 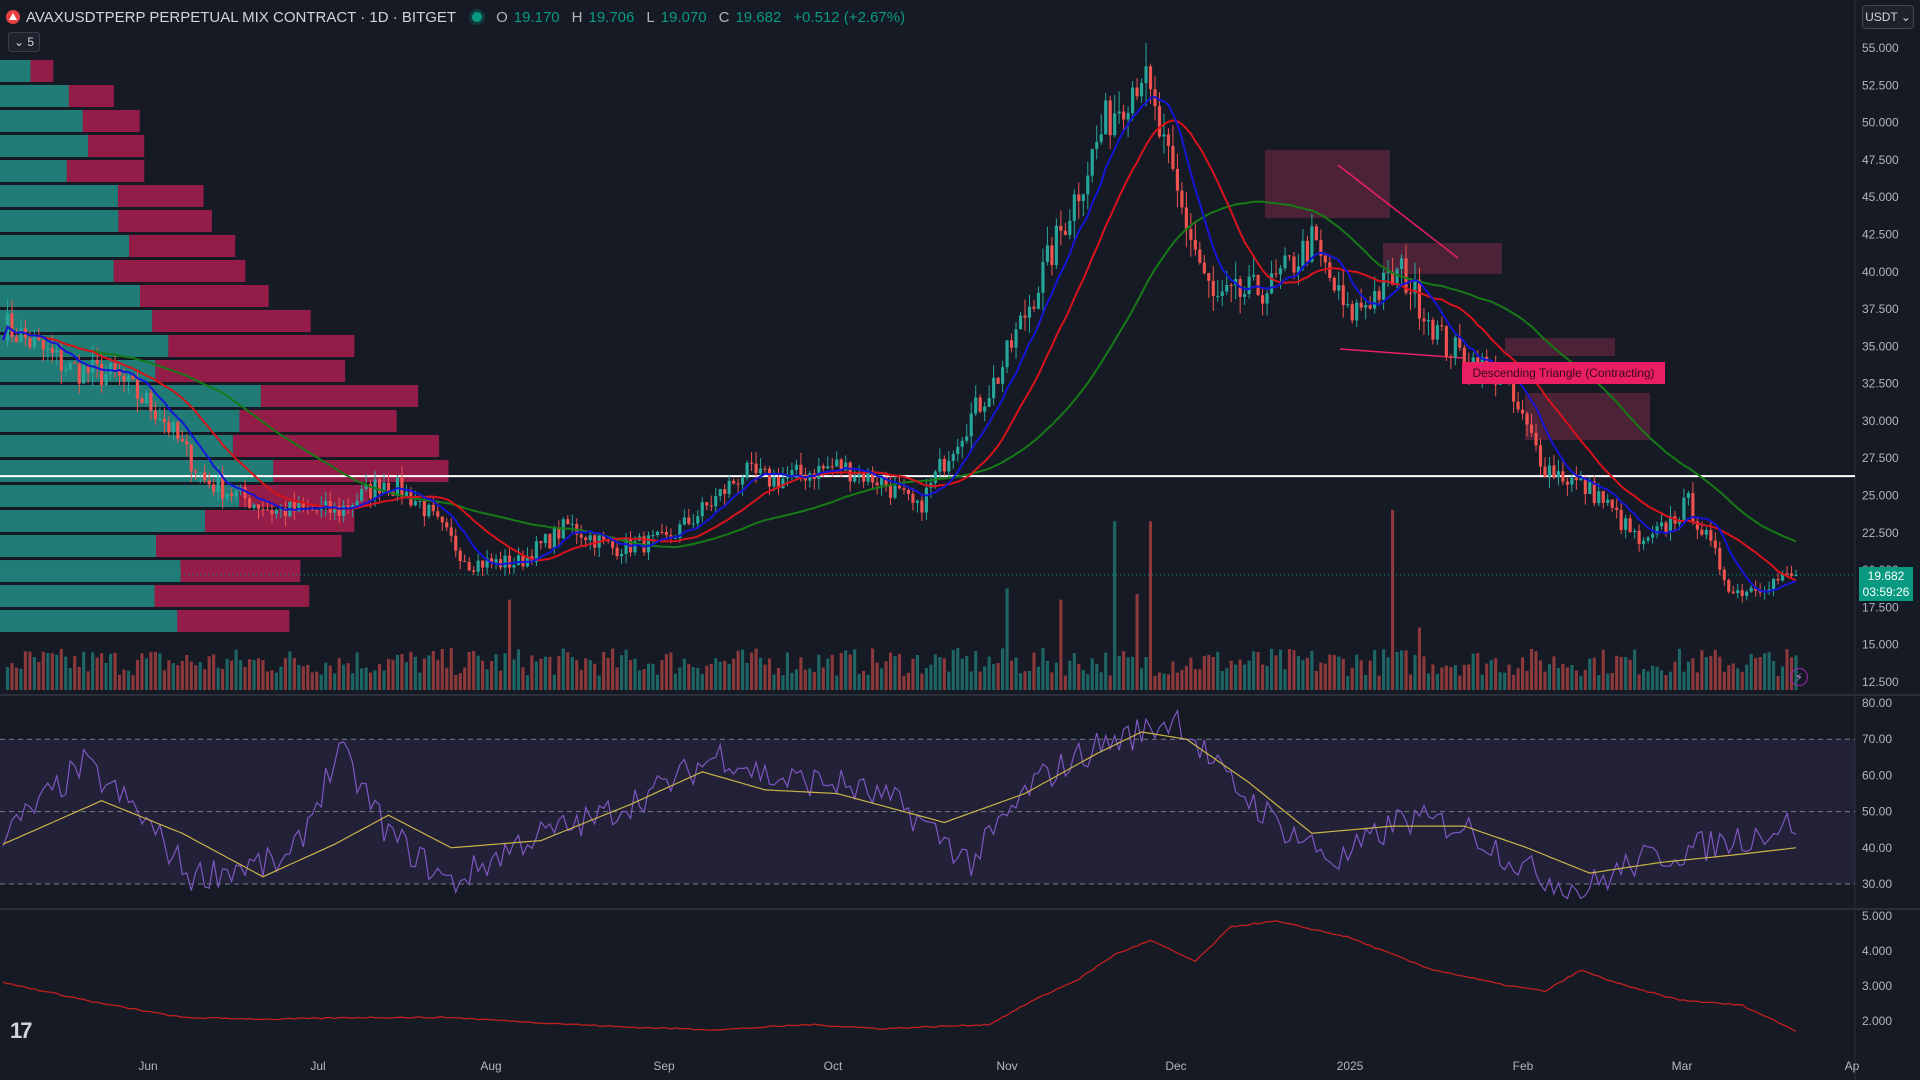 What do you see at coordinates (1799, 677) in the screenshot?
I see `alert-icon: ⚡` at bounding box center [1799, 677].